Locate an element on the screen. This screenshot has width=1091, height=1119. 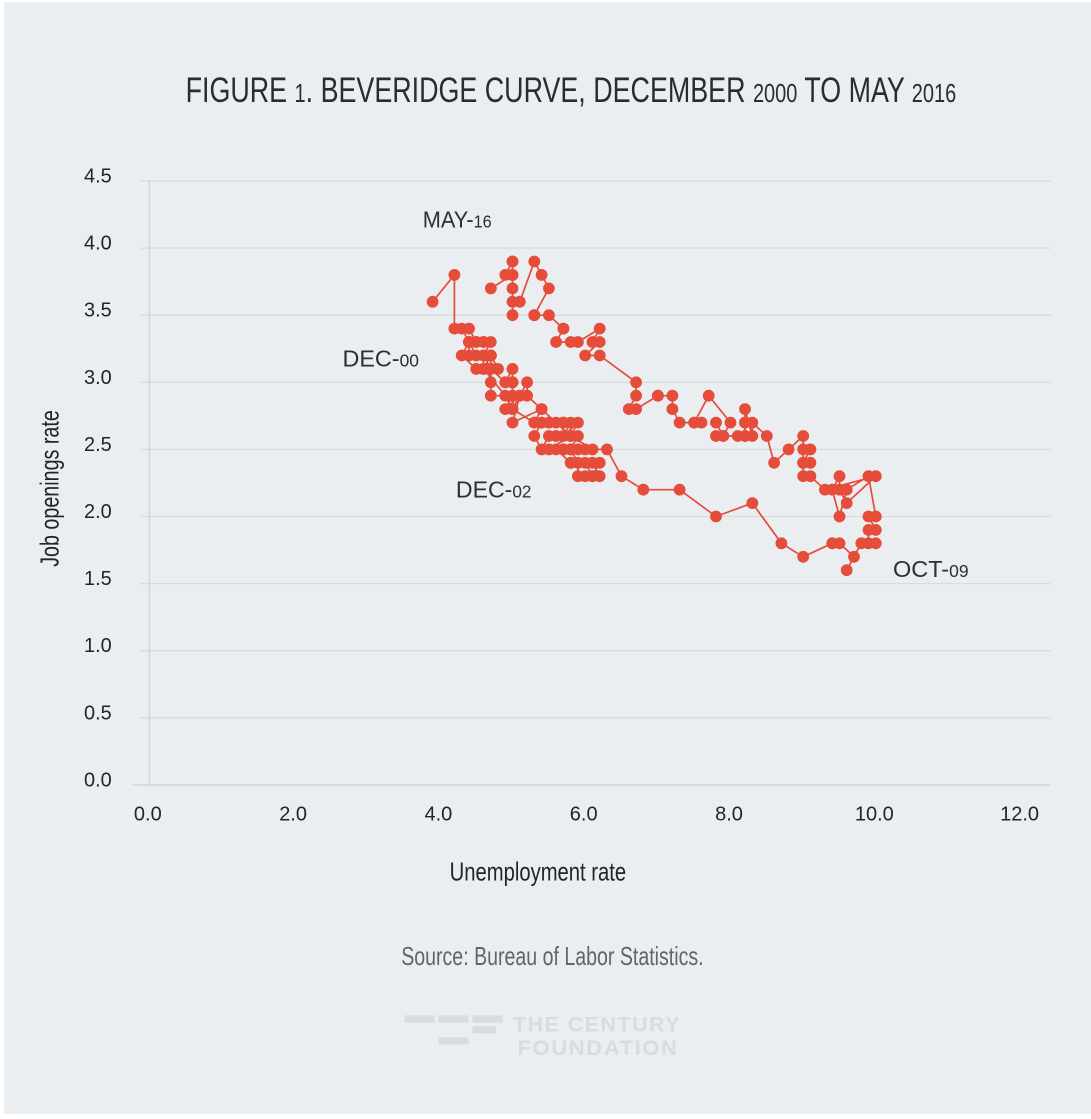
svg-text: DEC-02 is located at coordinates (494, 489).